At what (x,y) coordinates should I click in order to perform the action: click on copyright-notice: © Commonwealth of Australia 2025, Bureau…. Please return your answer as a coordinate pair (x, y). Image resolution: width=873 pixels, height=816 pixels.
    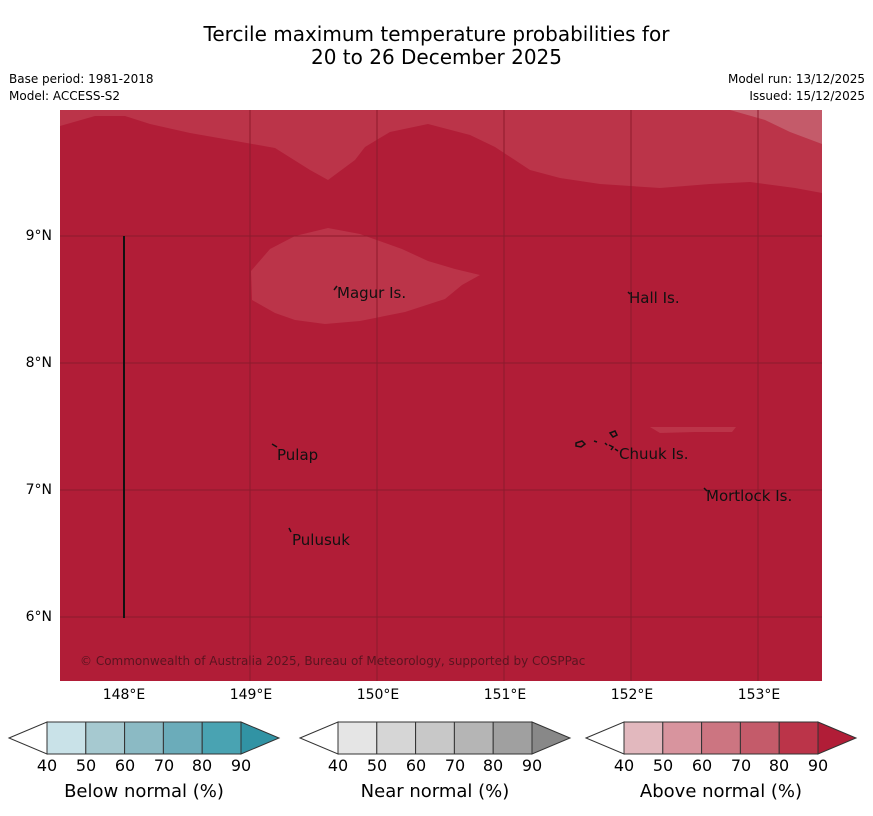
    Looking at the image, I should click on (333, 661).